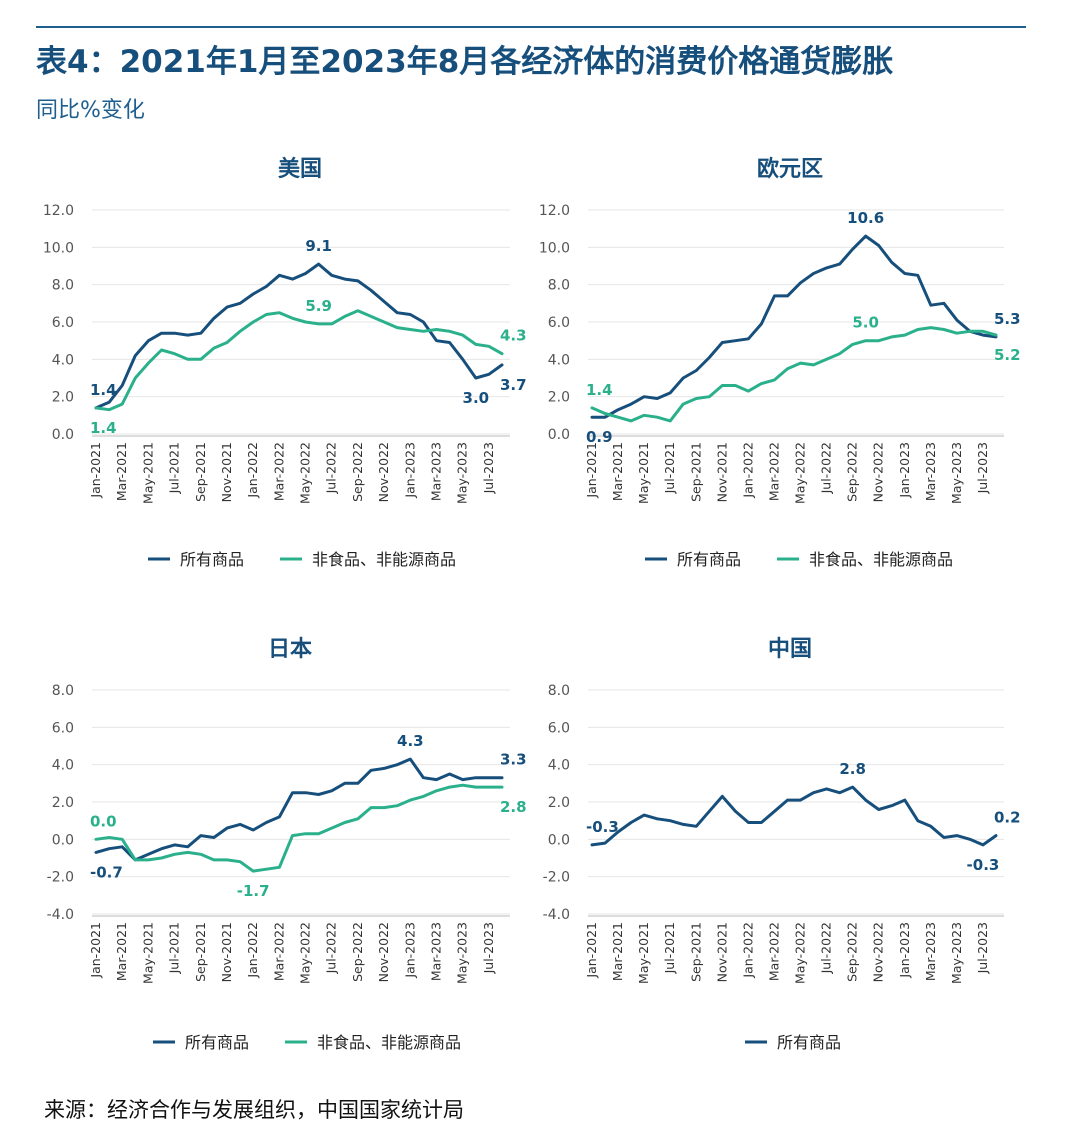 The image size is (1080, 1144). Describe the element at coordinates (465, 62) in the screenshot. I see `page-title: 表4：2021年1月至2023年8月各经济体的消费价格通货膨胀` at that location.